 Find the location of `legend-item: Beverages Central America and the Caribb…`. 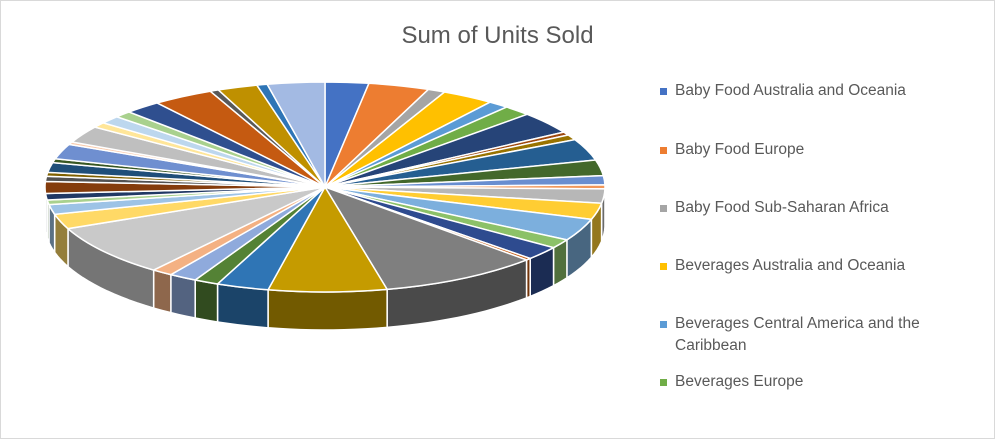

legend-item: Beverages Central America and the Caribb… is located at coordinates (807, 335).